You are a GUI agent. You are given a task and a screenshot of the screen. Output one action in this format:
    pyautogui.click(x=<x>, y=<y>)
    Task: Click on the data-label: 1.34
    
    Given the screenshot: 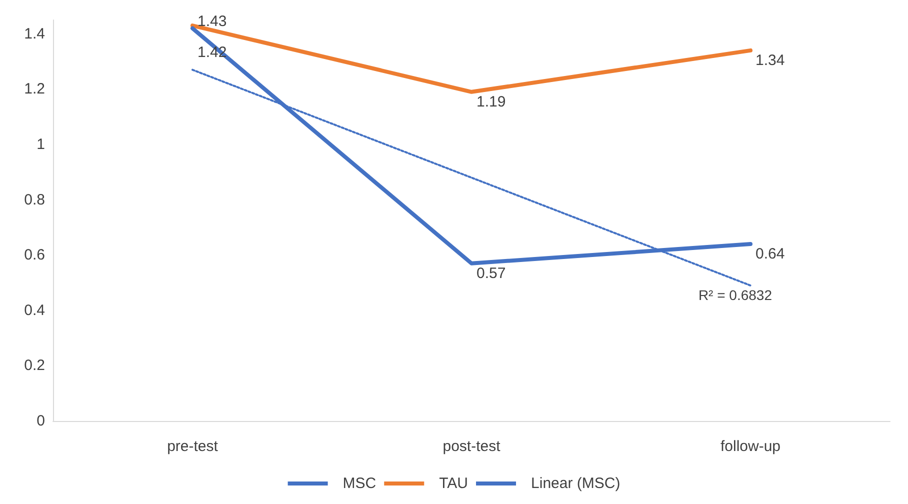 What is the action you would take?
    pyautogui.click(x=770, y=60)
    